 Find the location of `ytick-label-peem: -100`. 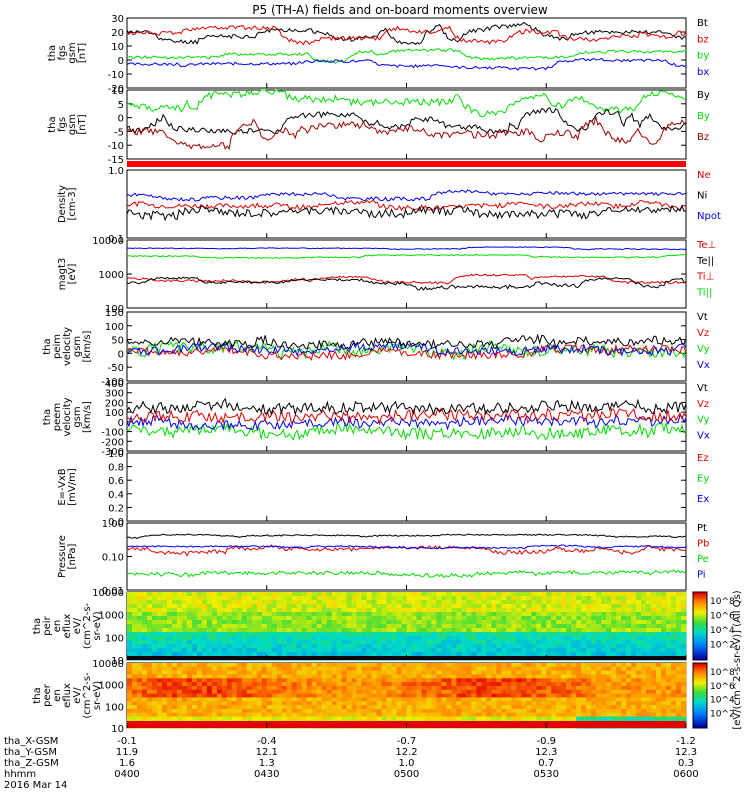

ytick-label-peem: -100 is located at coordinates (112, 433).